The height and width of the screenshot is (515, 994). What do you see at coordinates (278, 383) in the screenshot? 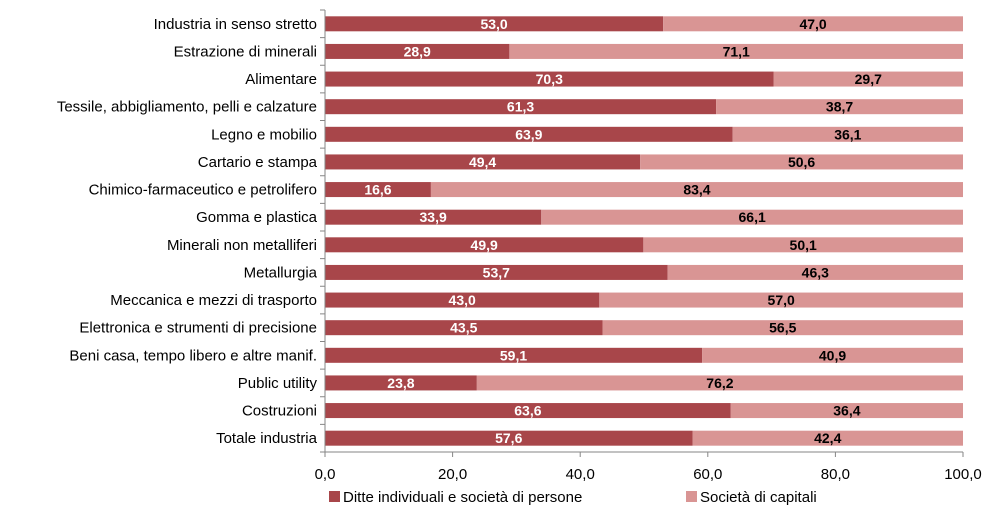
I see `category-label: Public utility` at bounding box center [278, 383].